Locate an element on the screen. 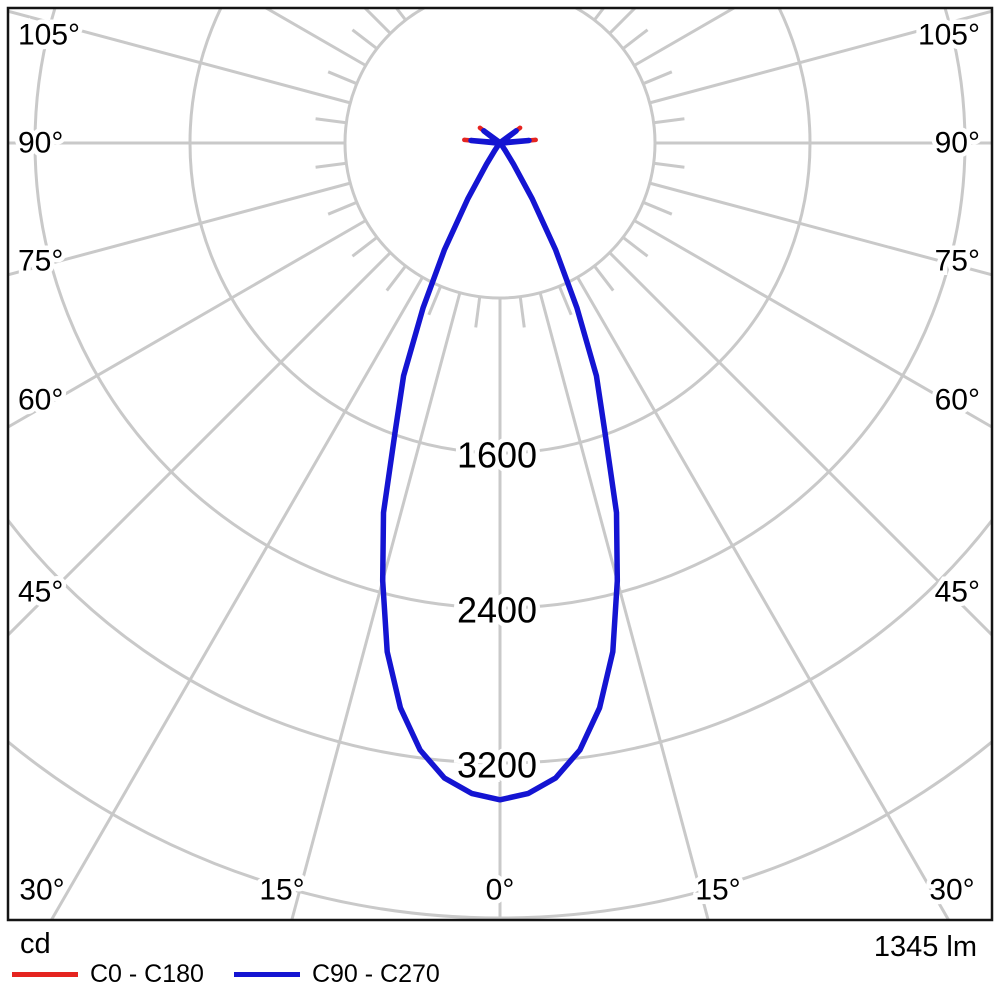 This screenshot has height=1000, width=1000. grid-radial--105 is located at coordinates (179, 57).